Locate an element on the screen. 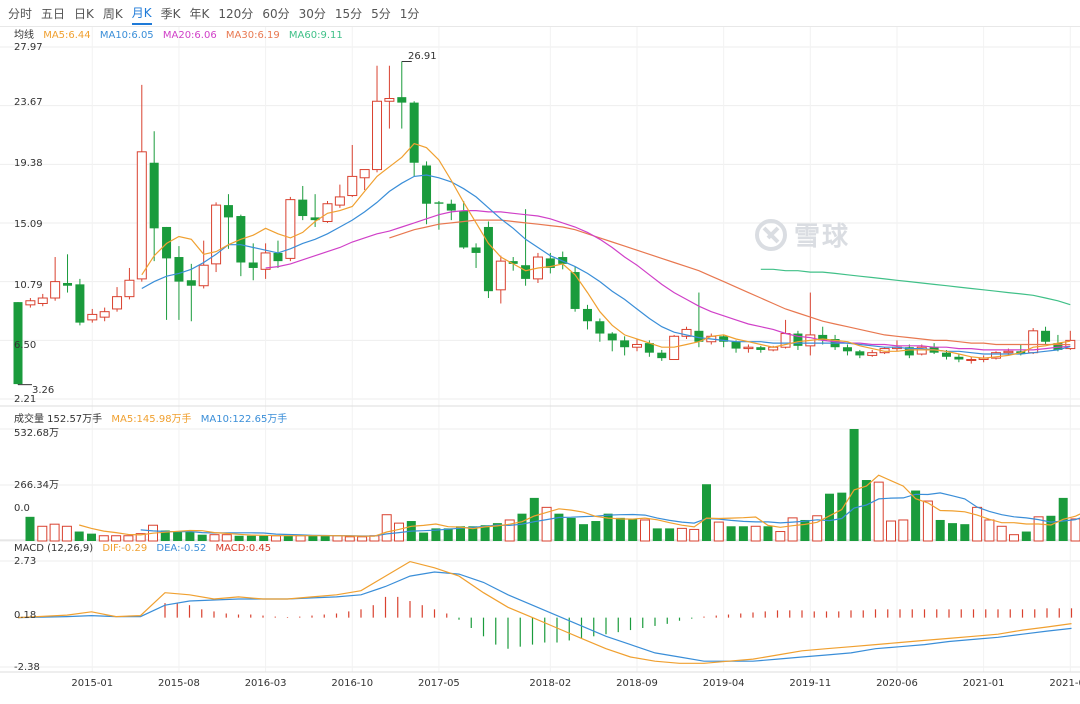 The image size is (1080, 704). tab-7: 120分 is located at coordinates (236, 13).